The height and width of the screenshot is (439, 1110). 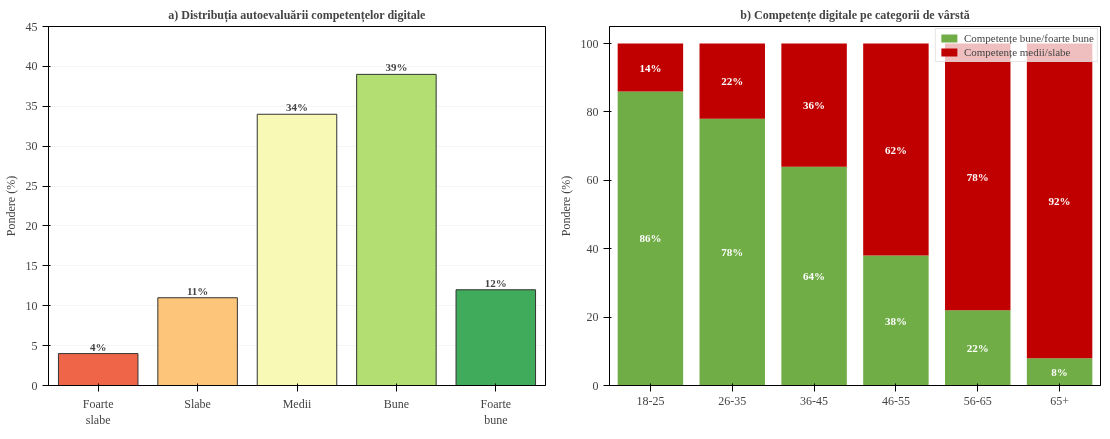 What do you see at coordinates (1017, 52) in the screenshot?
I see `legend-label: Competențe medii/slabe` at bounding box center [1017, 52].